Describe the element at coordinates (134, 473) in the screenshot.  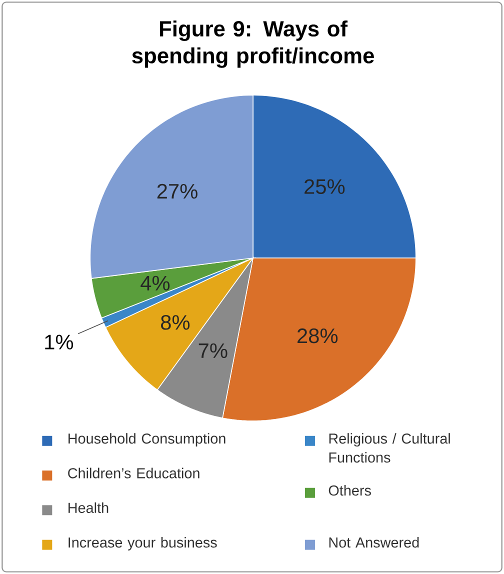
I see `legend-label: Children’s Education` at that location.